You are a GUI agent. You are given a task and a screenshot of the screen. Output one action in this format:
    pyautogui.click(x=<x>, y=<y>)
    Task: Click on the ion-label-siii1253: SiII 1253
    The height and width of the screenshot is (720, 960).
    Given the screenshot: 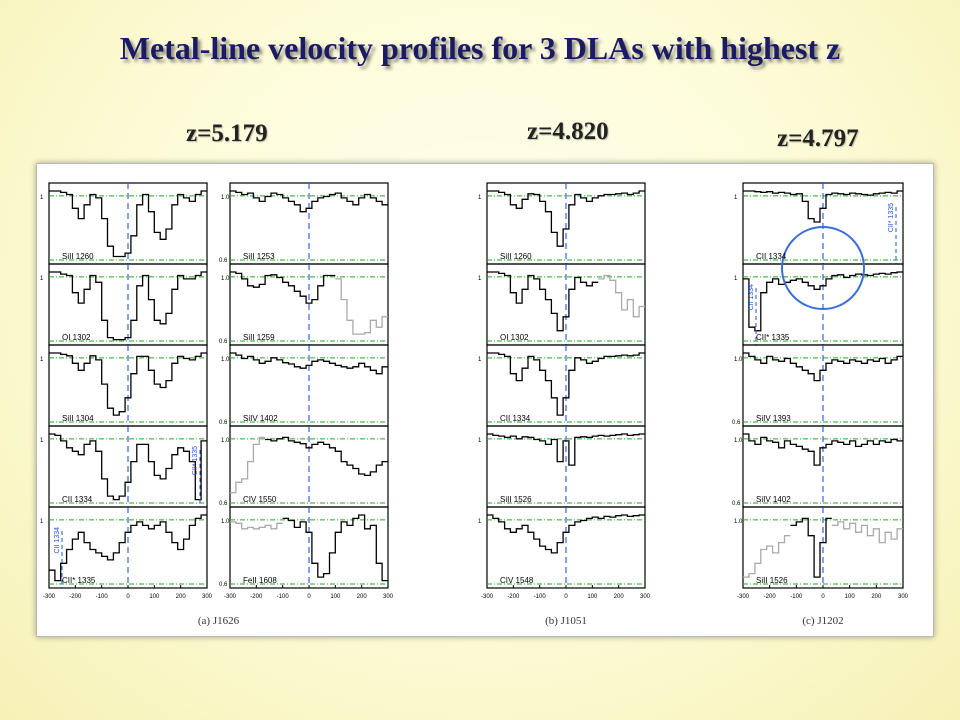 What is the action you would take?
    pyautogui.click(x=259, y=256)
    